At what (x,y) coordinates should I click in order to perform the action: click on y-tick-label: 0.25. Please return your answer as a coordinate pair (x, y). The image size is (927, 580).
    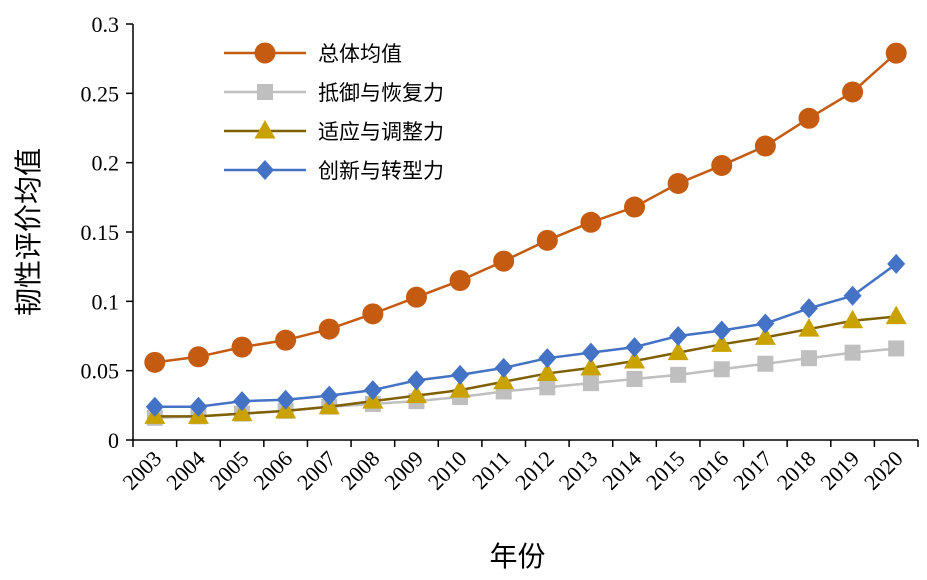
    Looking at the image, I should click on (100, 93).